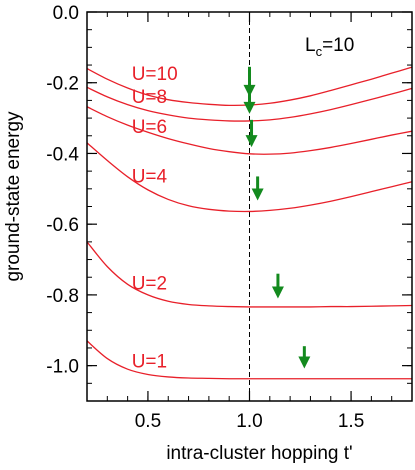 The height and width of the screenshot is (470, 415). What do you see at coordinates (62, 225) in the screenshot?
I see `y-tick-label: -0.6` at bounding box center [62, 225].